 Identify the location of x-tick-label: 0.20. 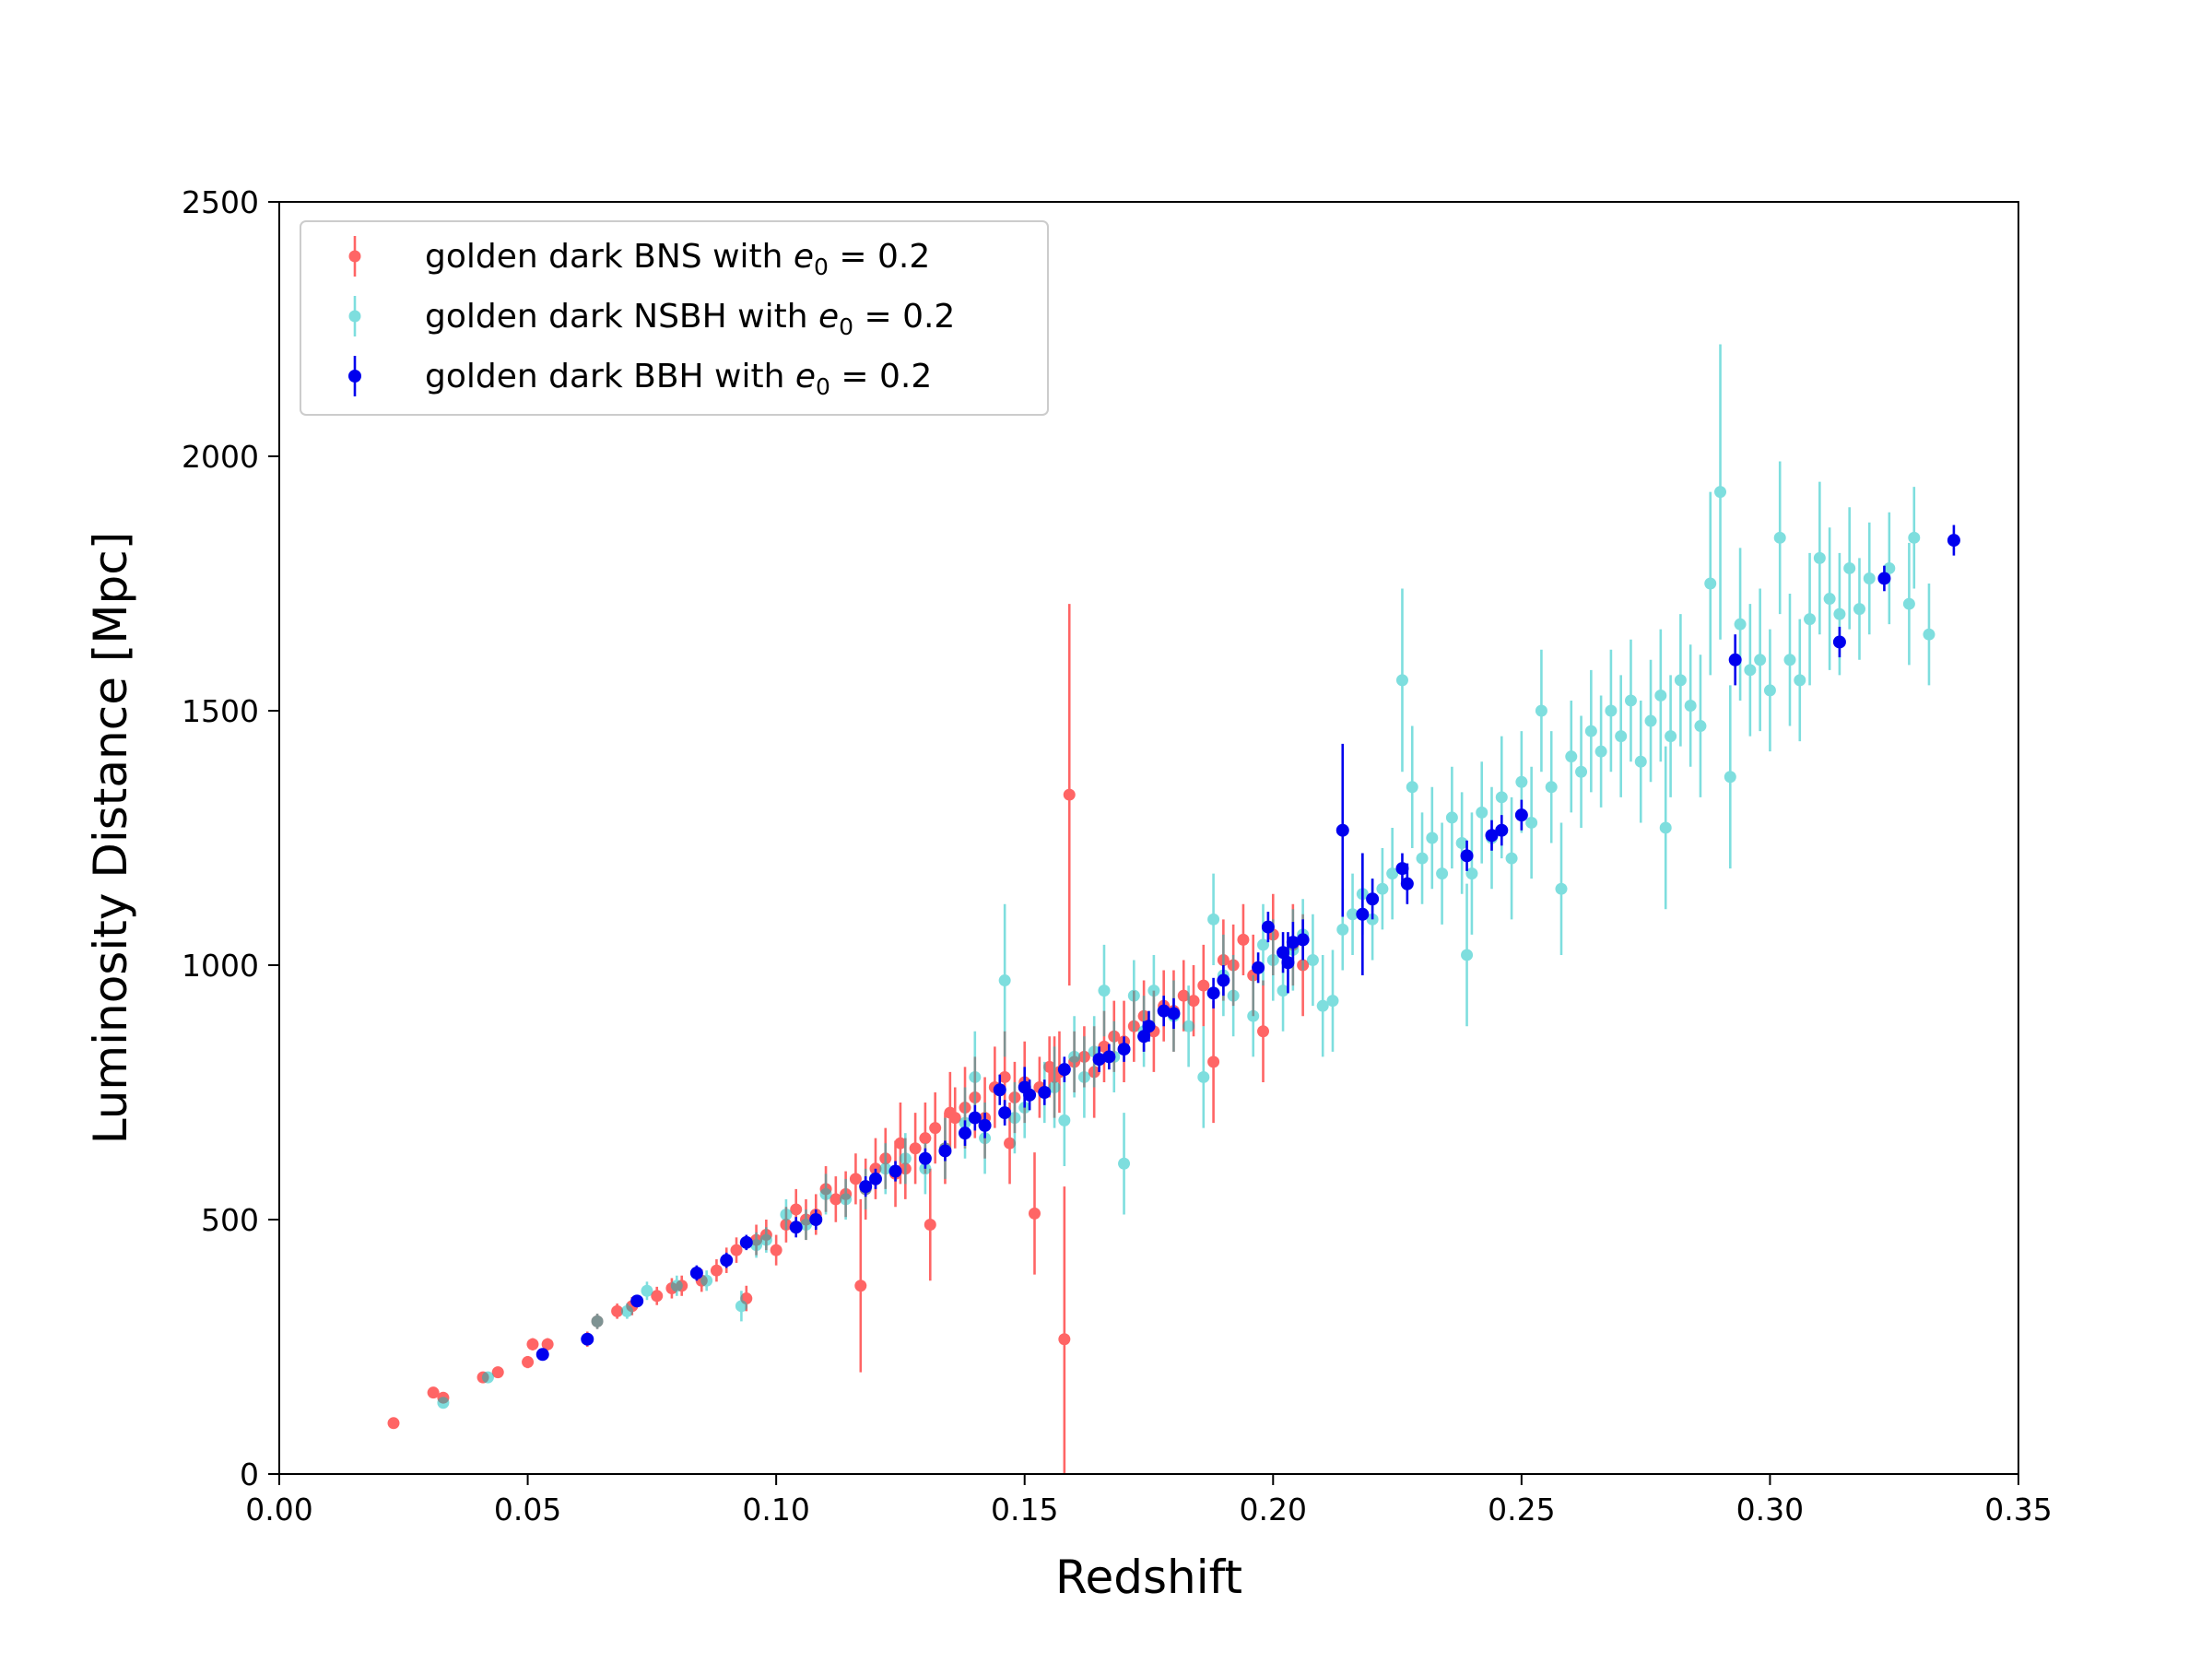
(1273, 1509).